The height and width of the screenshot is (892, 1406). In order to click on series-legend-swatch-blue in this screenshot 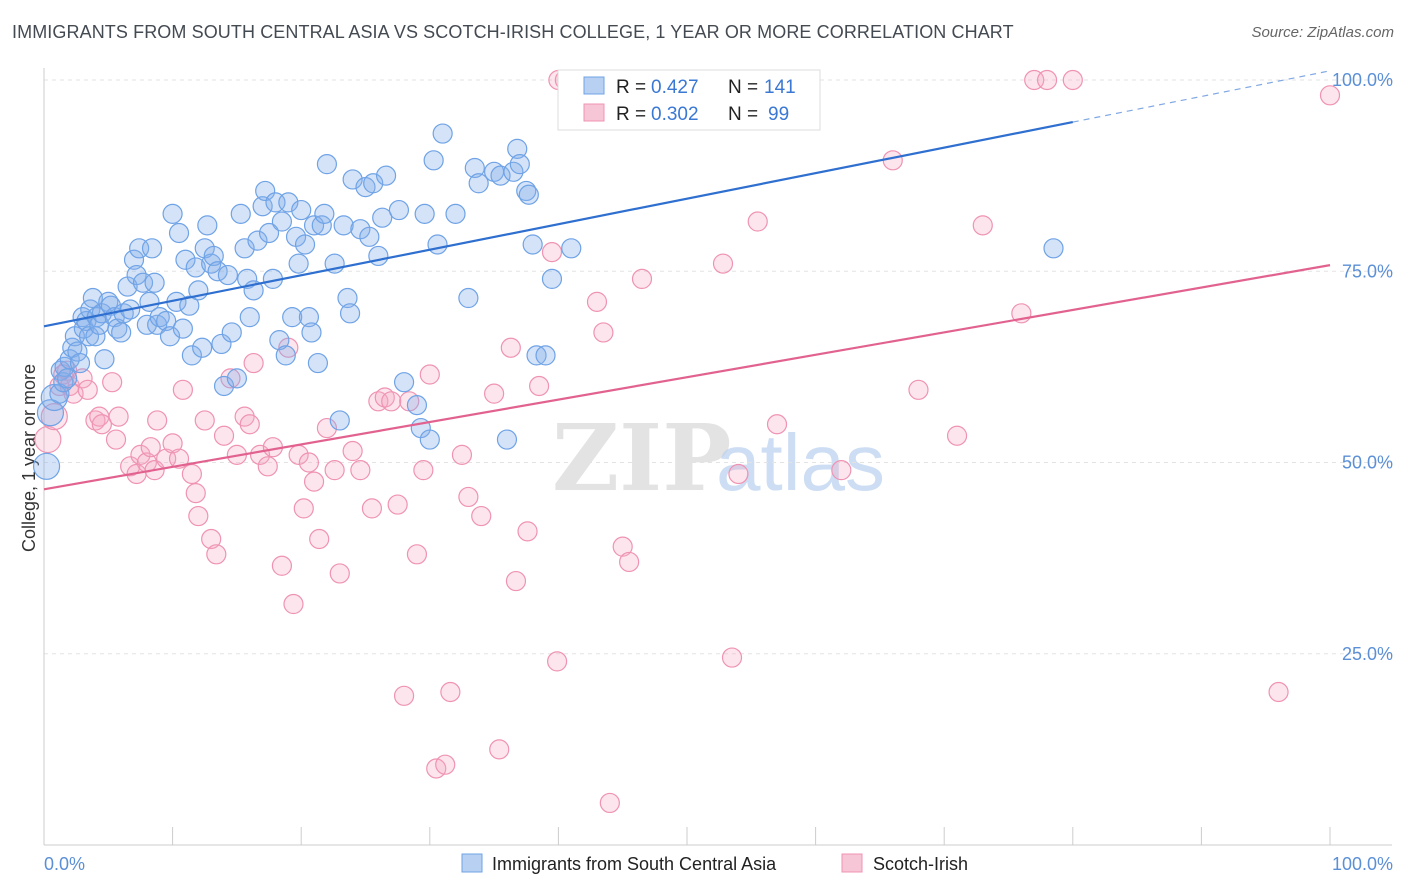, I will do `click(472, 863)`.